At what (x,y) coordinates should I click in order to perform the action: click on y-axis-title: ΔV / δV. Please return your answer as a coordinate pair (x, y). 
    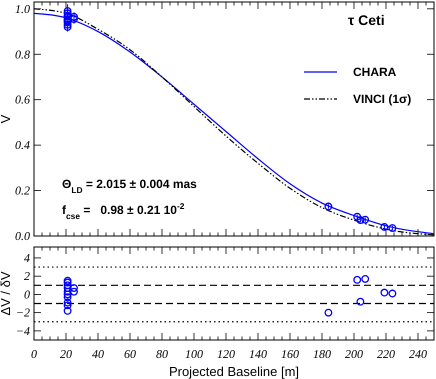
    Looking at the image, I should click on (6, 293).